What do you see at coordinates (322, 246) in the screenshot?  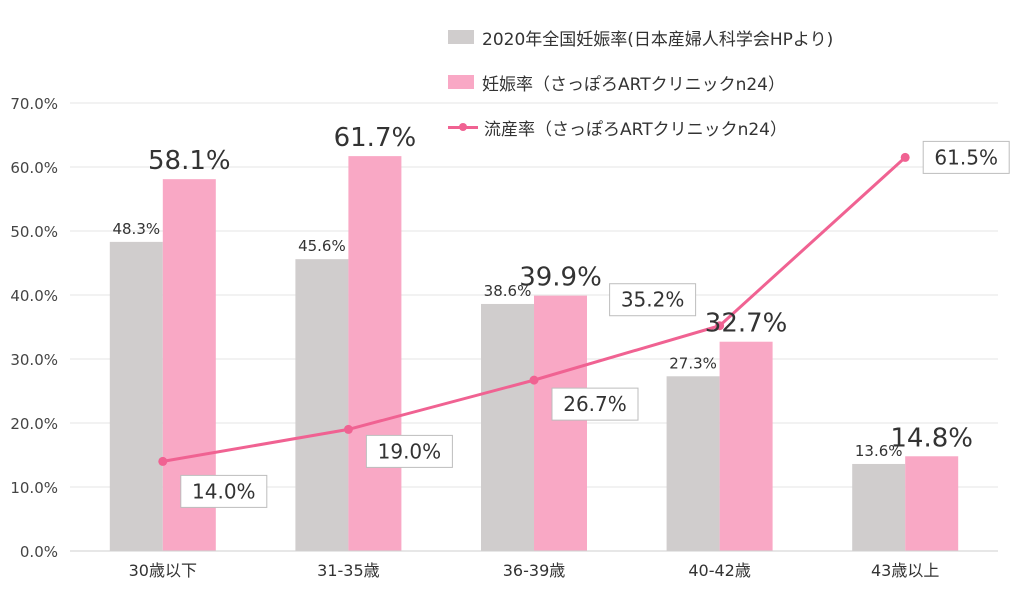 I see `data-label-national: 45.6%` at bounding box center [322, 246].